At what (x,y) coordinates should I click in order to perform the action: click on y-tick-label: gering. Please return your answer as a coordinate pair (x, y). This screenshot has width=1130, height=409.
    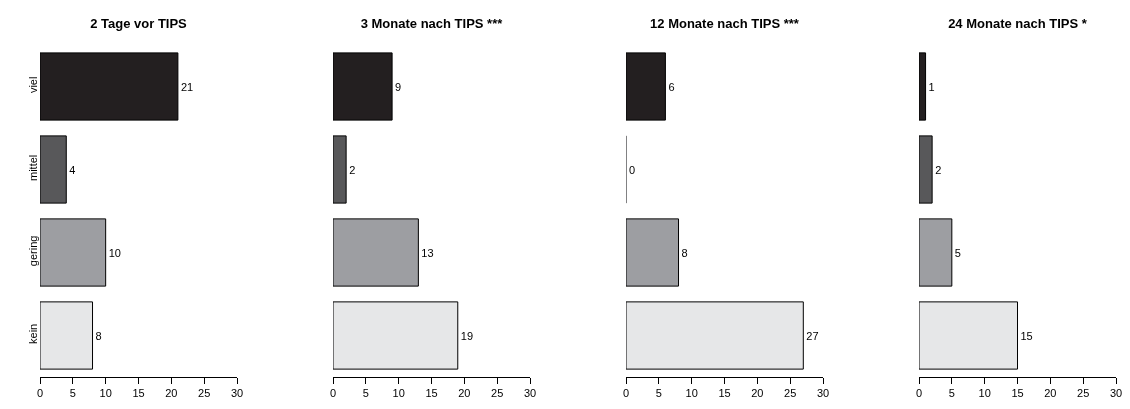
    Looking at the image, I should click on (32, 251).